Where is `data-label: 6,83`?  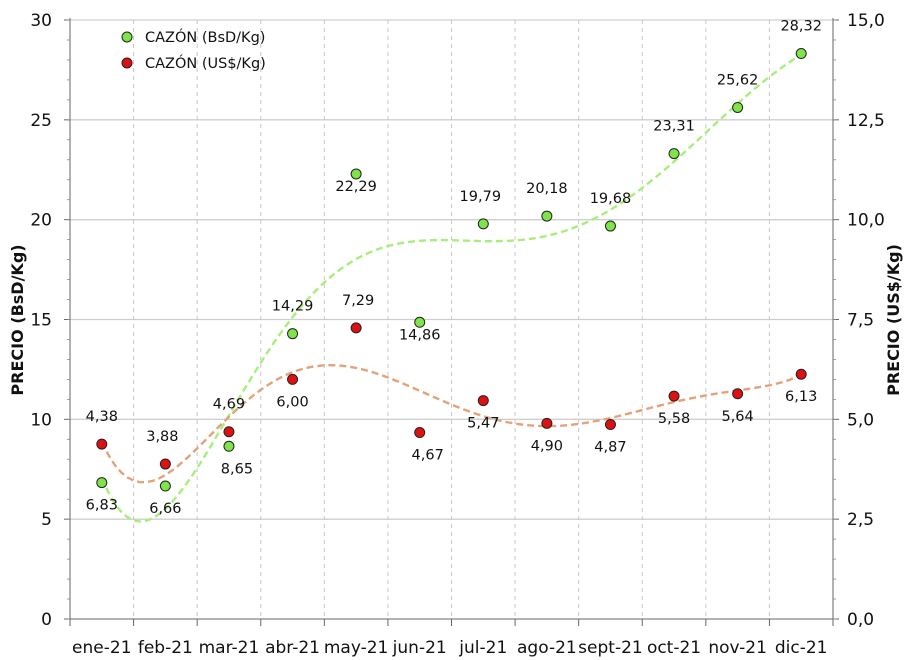 data-label: 6,83 is located at coordinates (102, 506).